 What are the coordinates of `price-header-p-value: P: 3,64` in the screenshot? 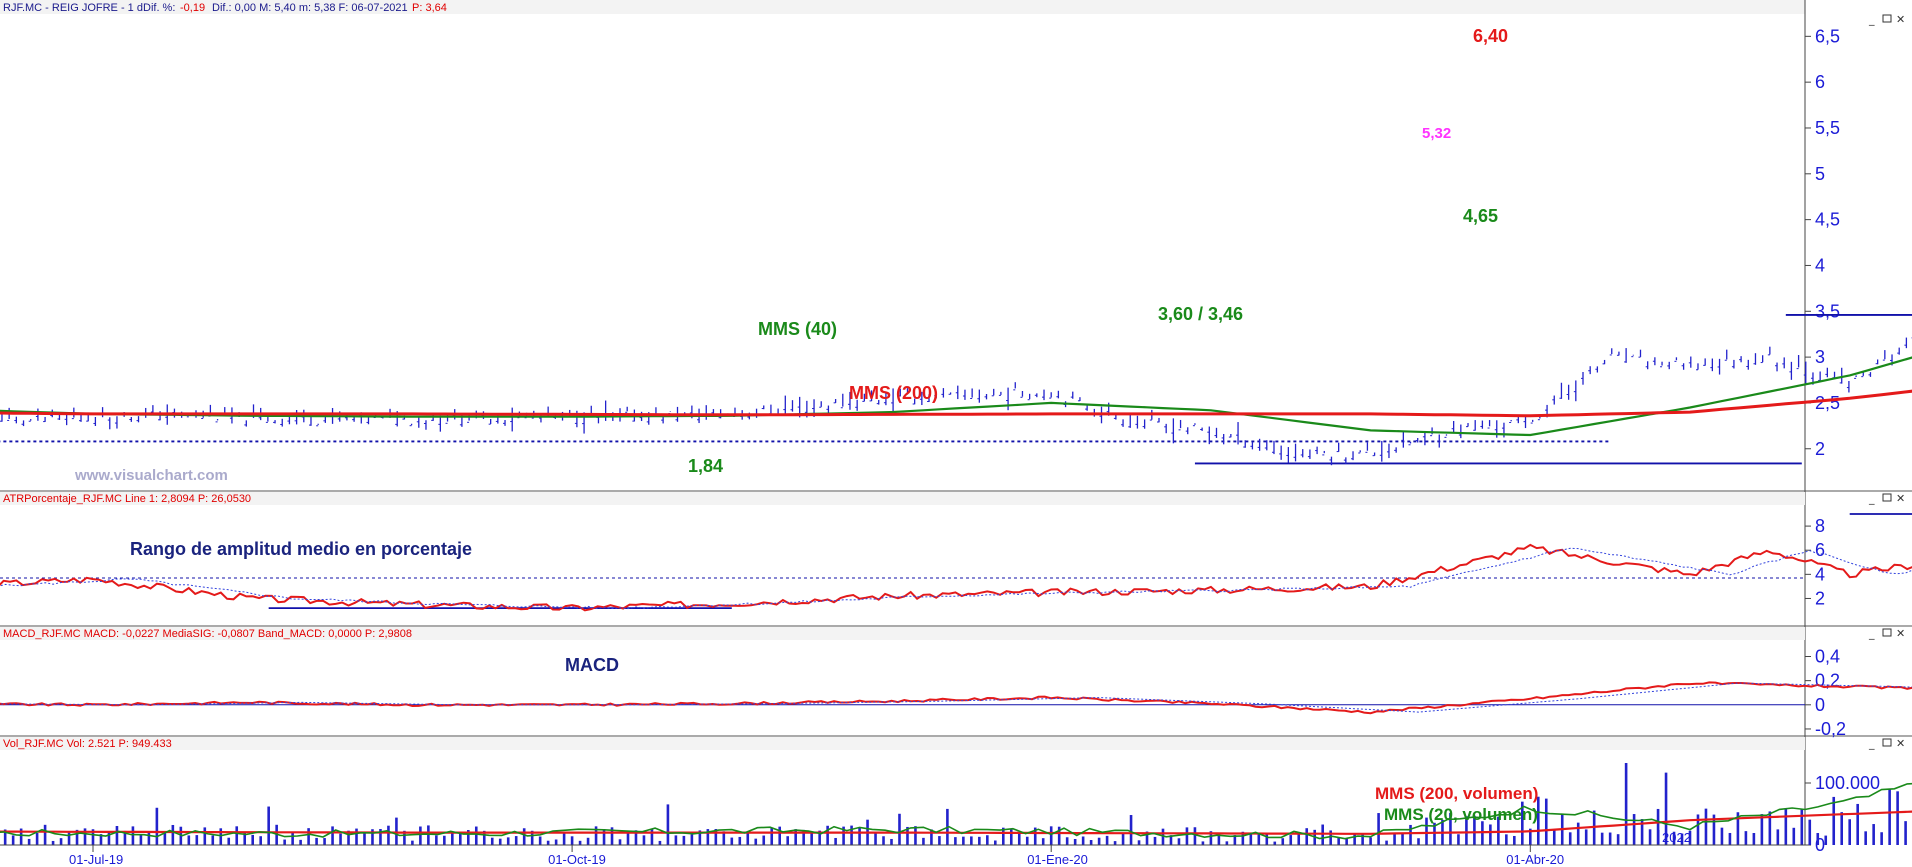 It's located at (429, 8).